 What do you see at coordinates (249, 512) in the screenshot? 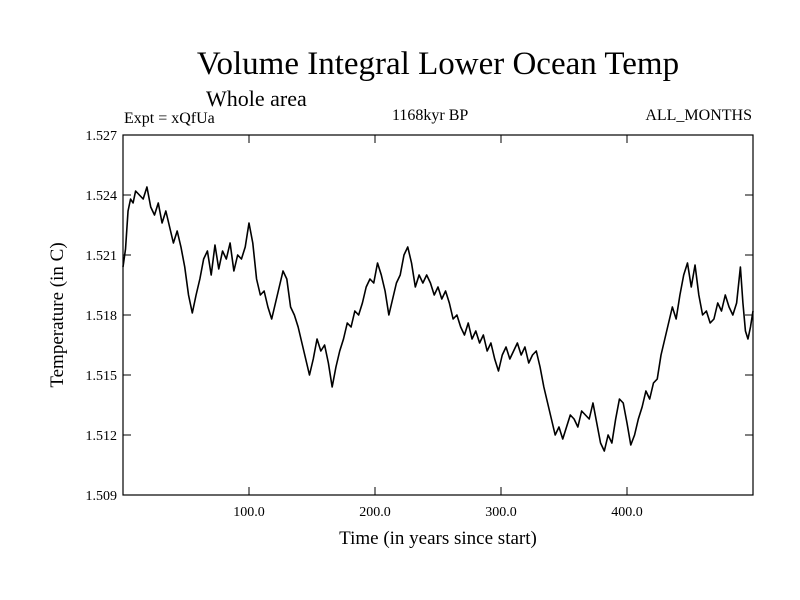
I see `x-tick-label: 100.0` at bounding box center [249, 512].